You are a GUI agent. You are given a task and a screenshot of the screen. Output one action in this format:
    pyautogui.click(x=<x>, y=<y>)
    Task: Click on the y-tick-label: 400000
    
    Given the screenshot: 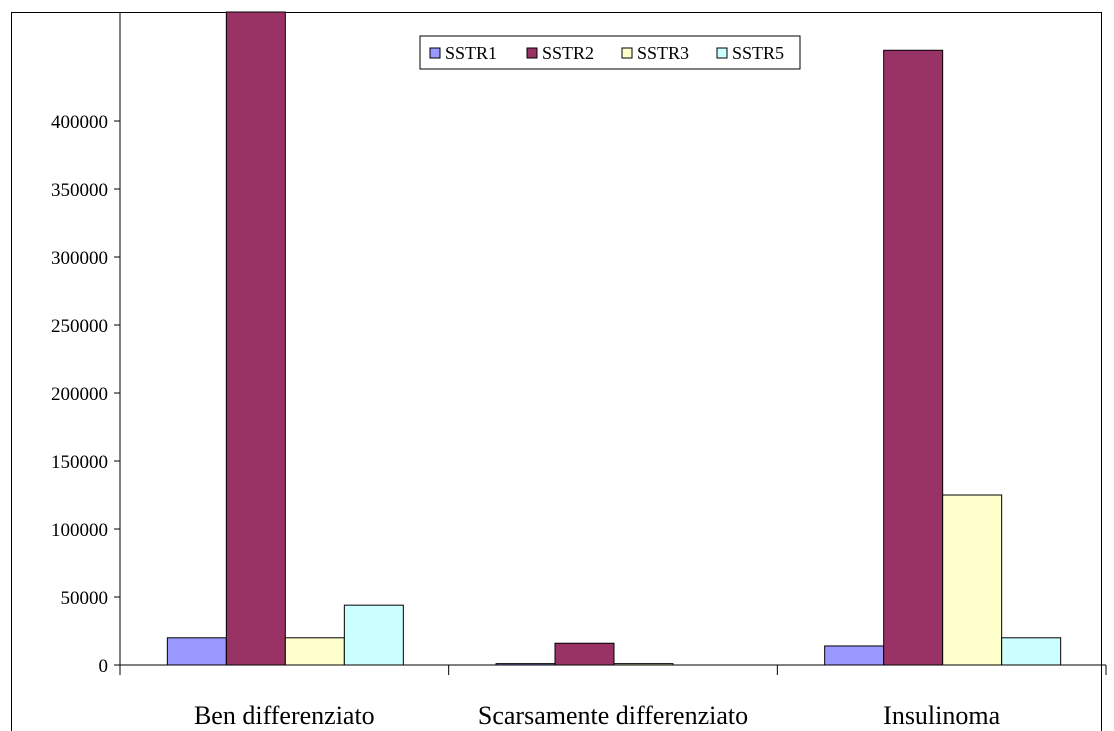 What is the action you would take?
    pyautogui.click(x=79, y=122)
    